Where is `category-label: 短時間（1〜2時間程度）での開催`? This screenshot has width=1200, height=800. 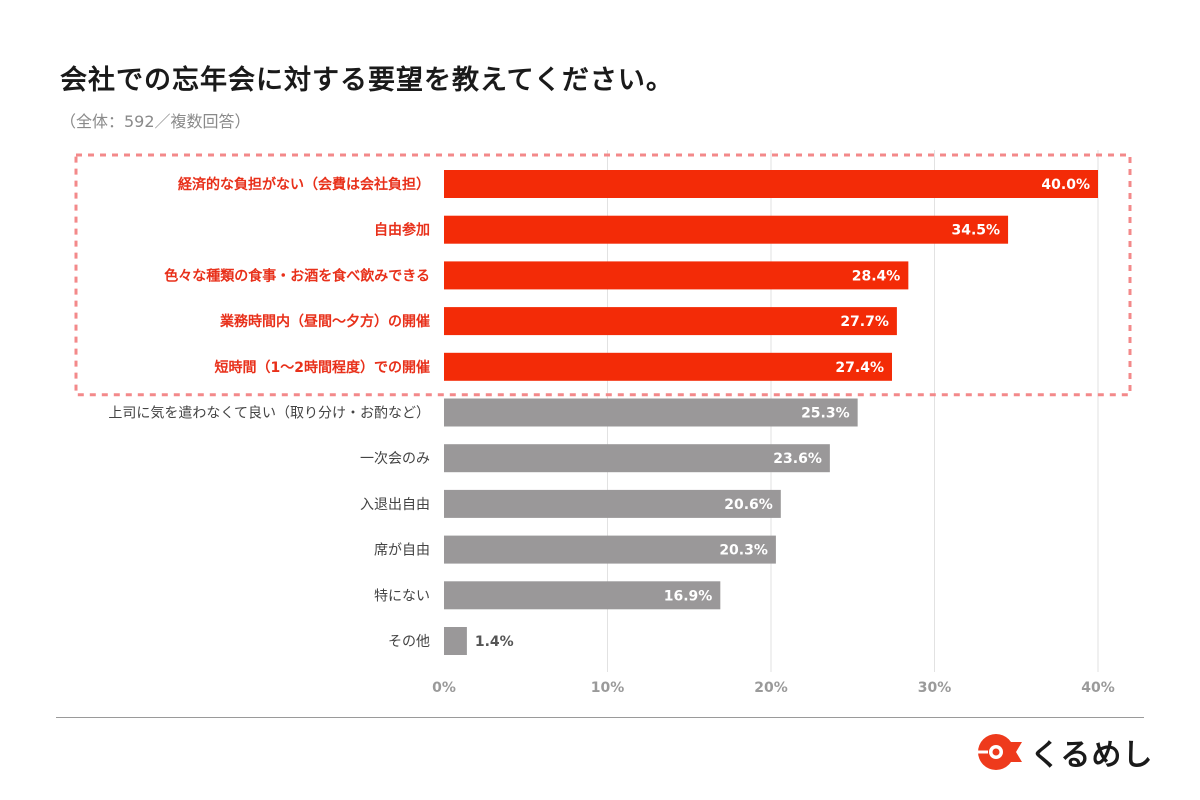
category-label: 短時間（1〜2時間程度）での開催 is located at coordinates (322, 367).